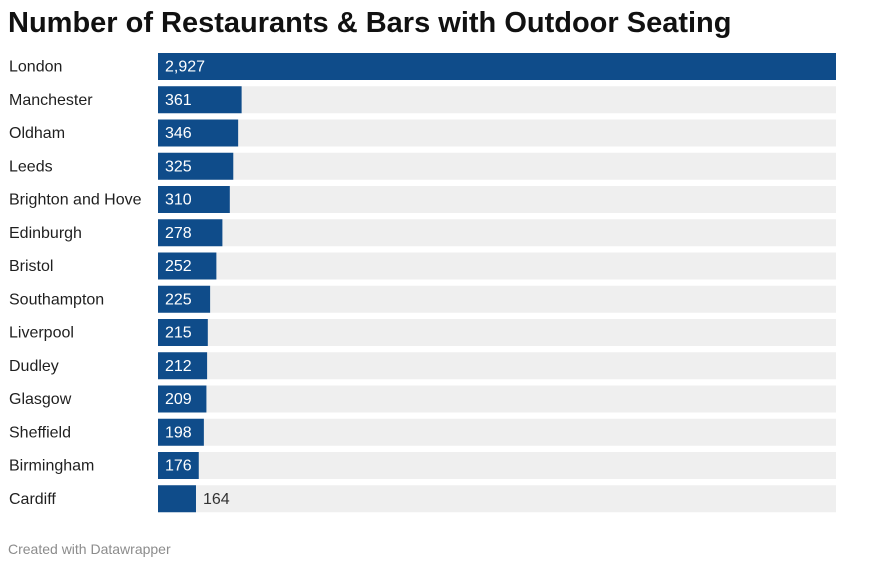 Image resolution: width=880 pixels, height=562 pixels. What do you see at coordinates (56, 299) in the screenshot?
I see `category-label: Southampton` at bounding box center [56, 299].